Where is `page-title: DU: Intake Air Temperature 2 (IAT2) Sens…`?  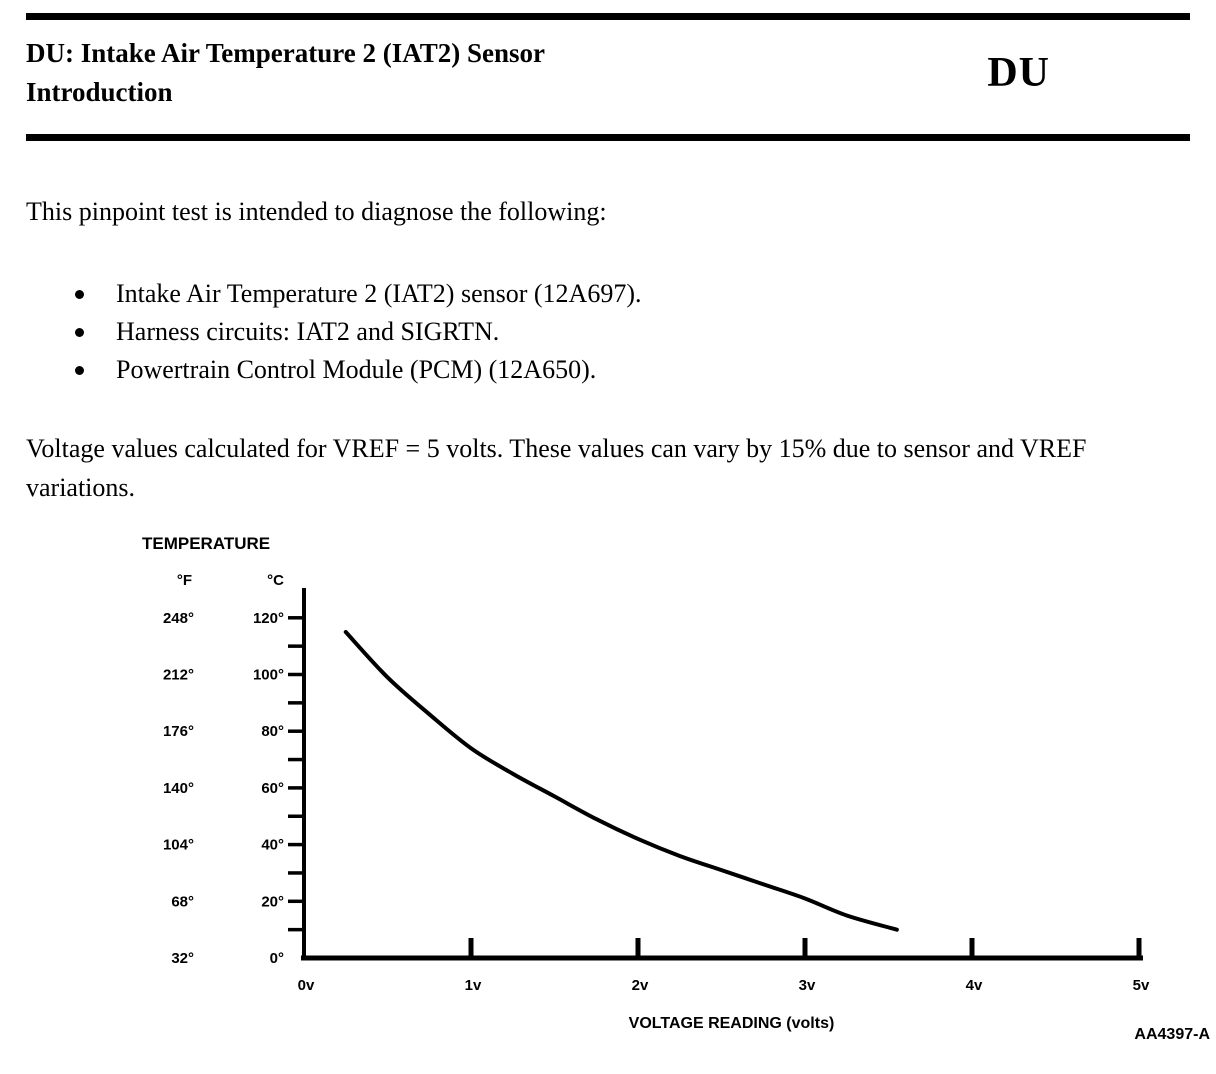
page-title: DU: Intake Air Temperature 2 (IAT2) Sens… is located at coordinates (285, 73).